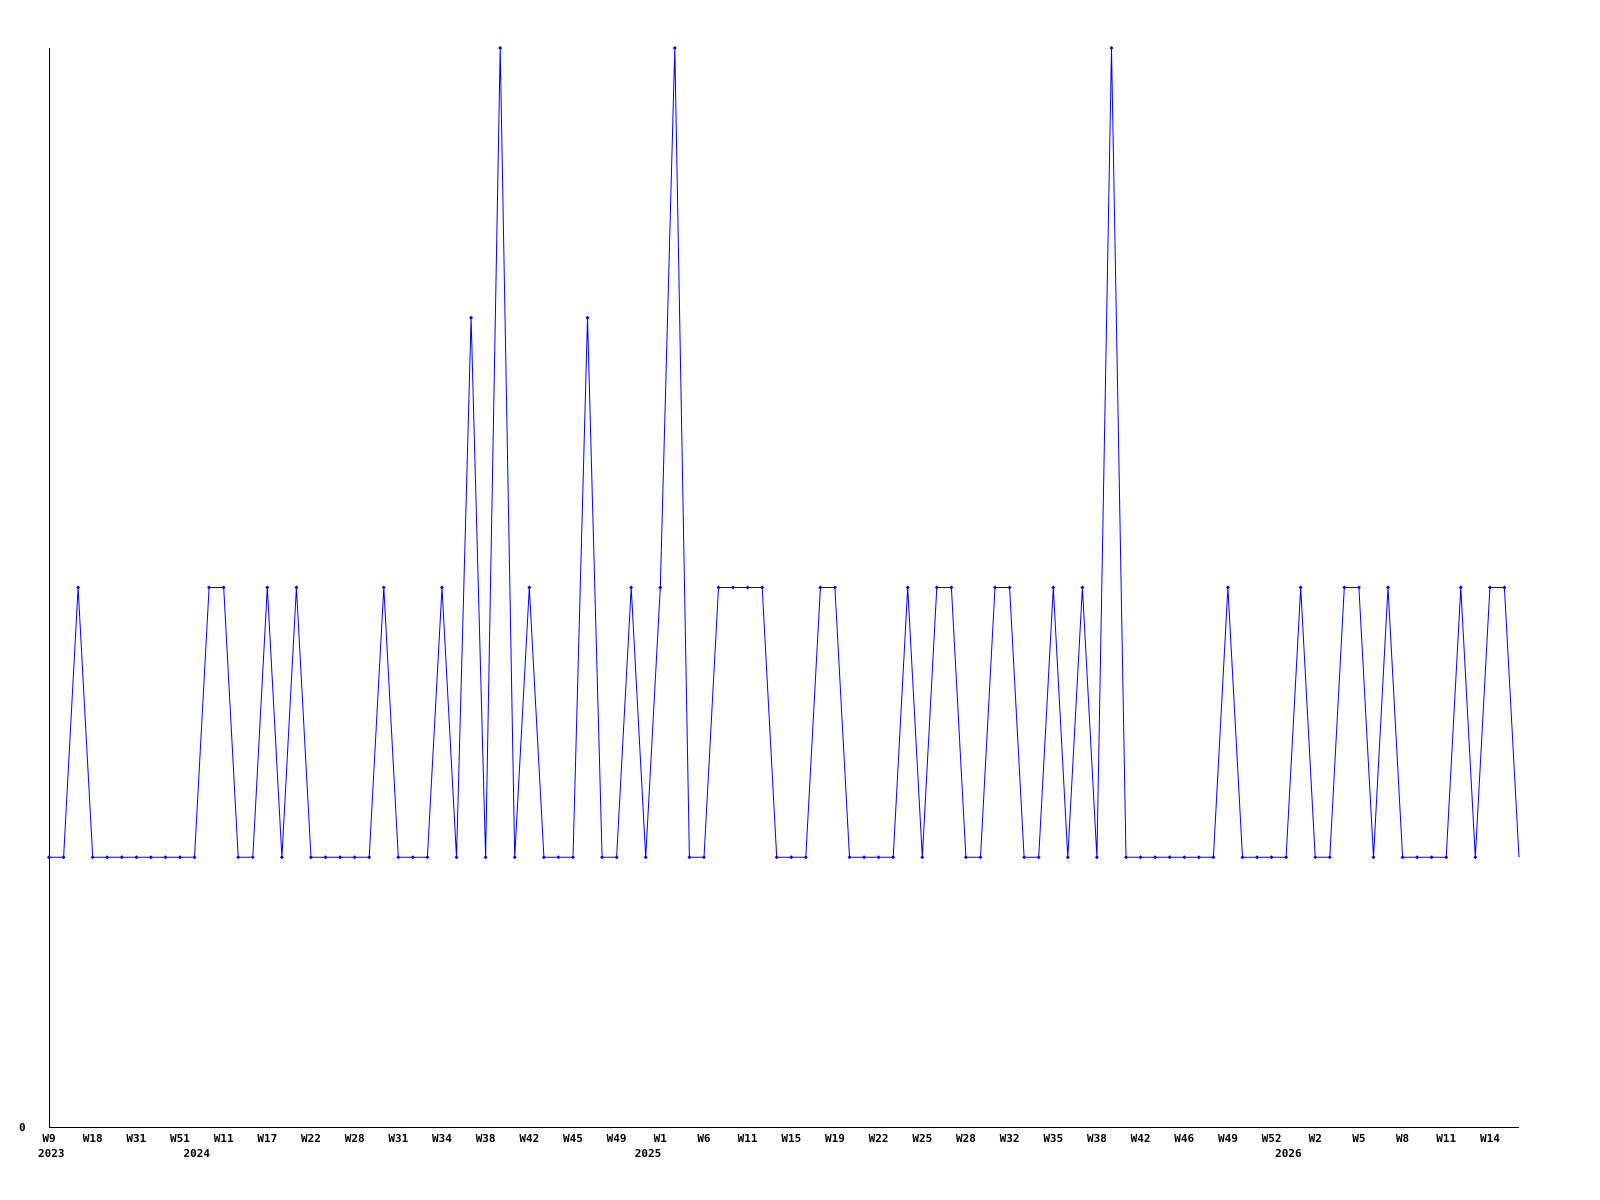 The width and height of the screenshot is (1600, 1200). I want to click on x-tick-label: W52, so click(1272, 1138).